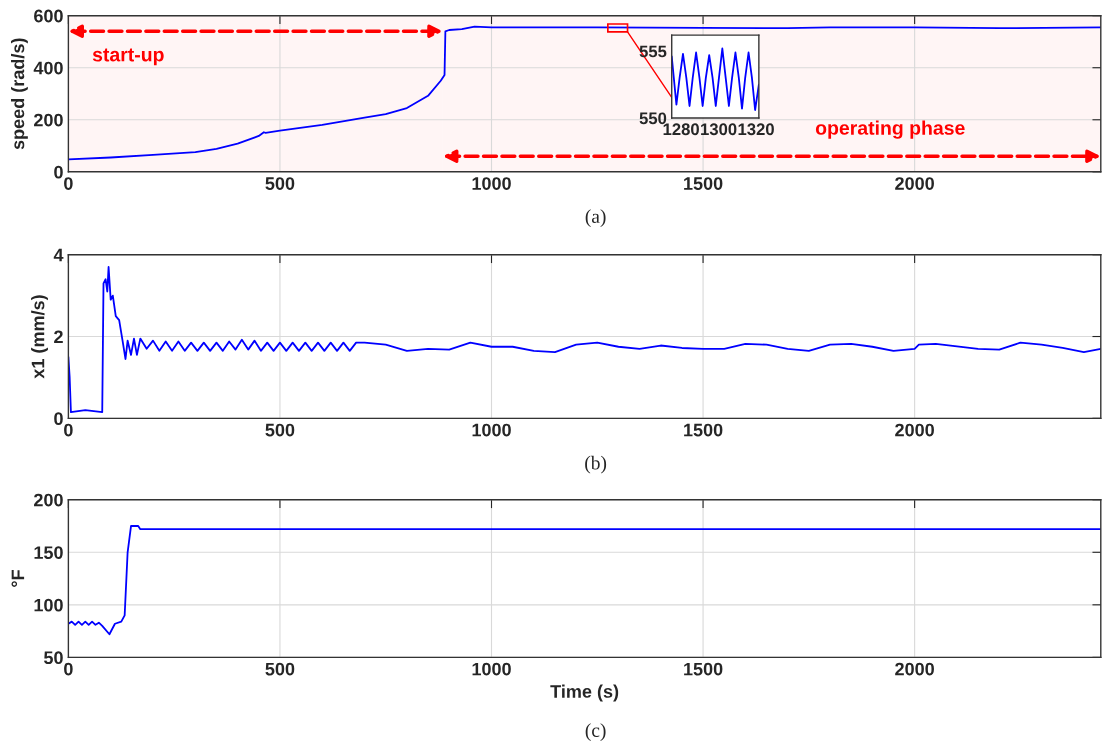 The height and width of the screenshot is (747, 1103). I want to click on y-axis-title: speed (rad/s), so click(19, 94).